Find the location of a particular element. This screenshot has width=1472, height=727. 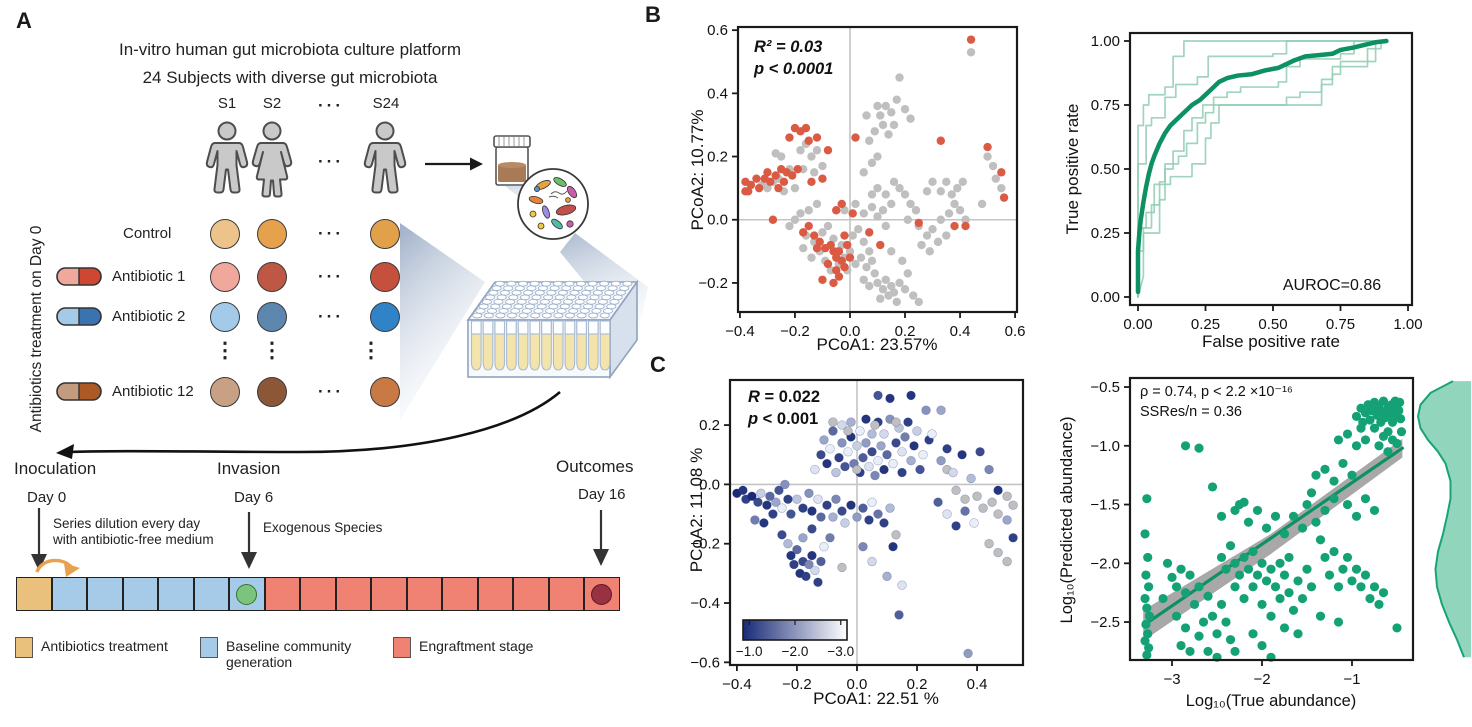

x-axis-label: False positive rate is located at coordinates (1271, 341).